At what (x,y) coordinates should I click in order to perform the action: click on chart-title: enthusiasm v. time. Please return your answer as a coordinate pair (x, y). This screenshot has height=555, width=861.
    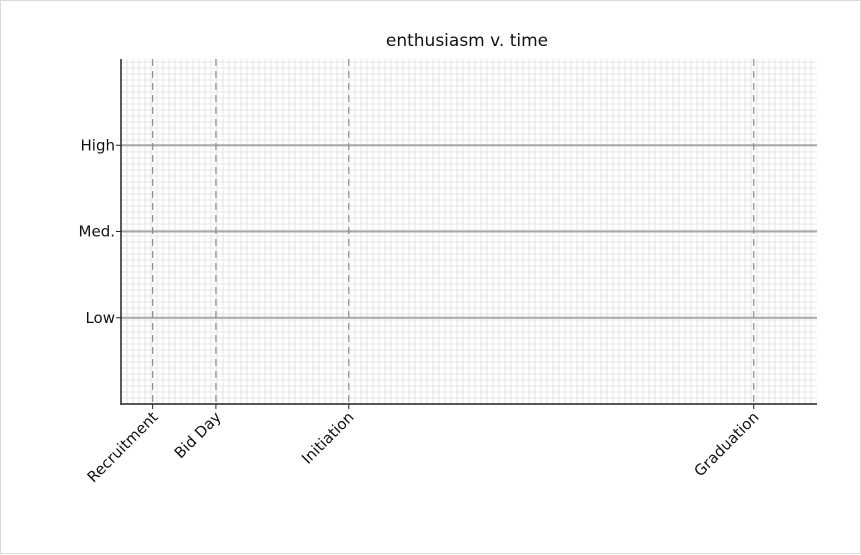
    Looking at the image, I should click on (467, 41).